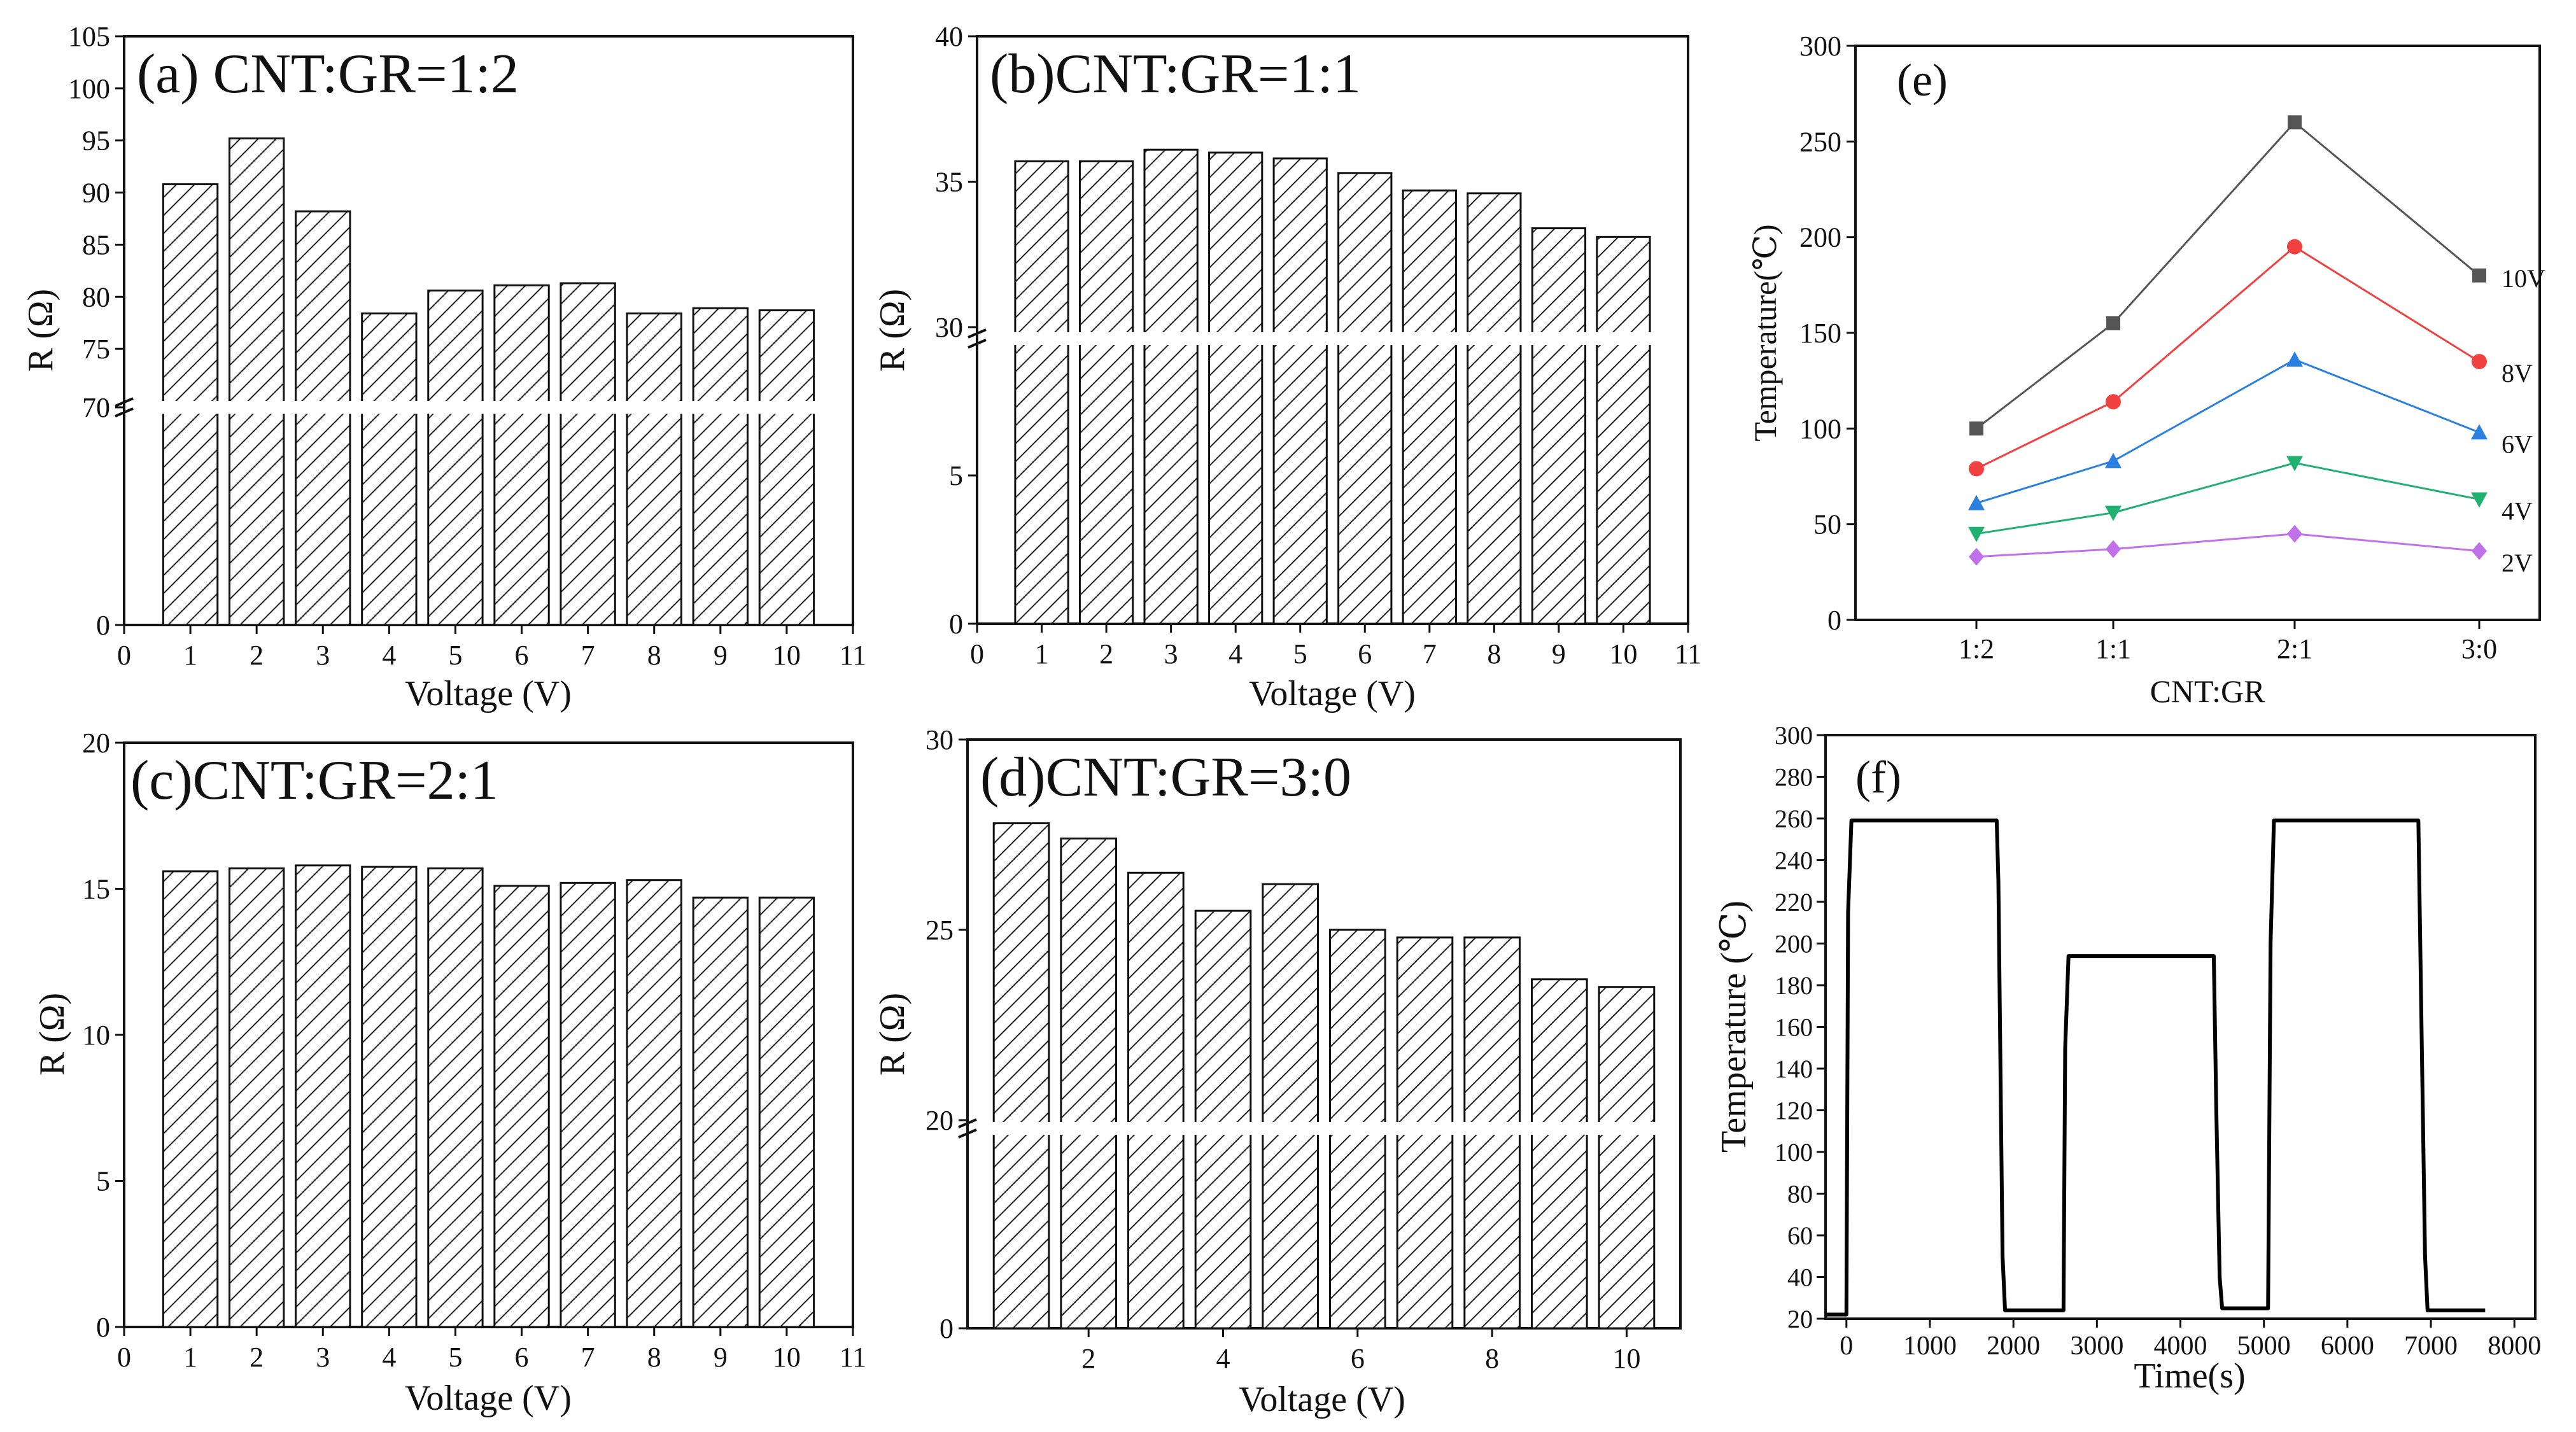 The width and height of the screenshot is (2576, 1432). What do you see at coordinates (853, 1357) in the screenshot?
I see `x-tick-label-c: 11` at bounding box center [853, 1357].